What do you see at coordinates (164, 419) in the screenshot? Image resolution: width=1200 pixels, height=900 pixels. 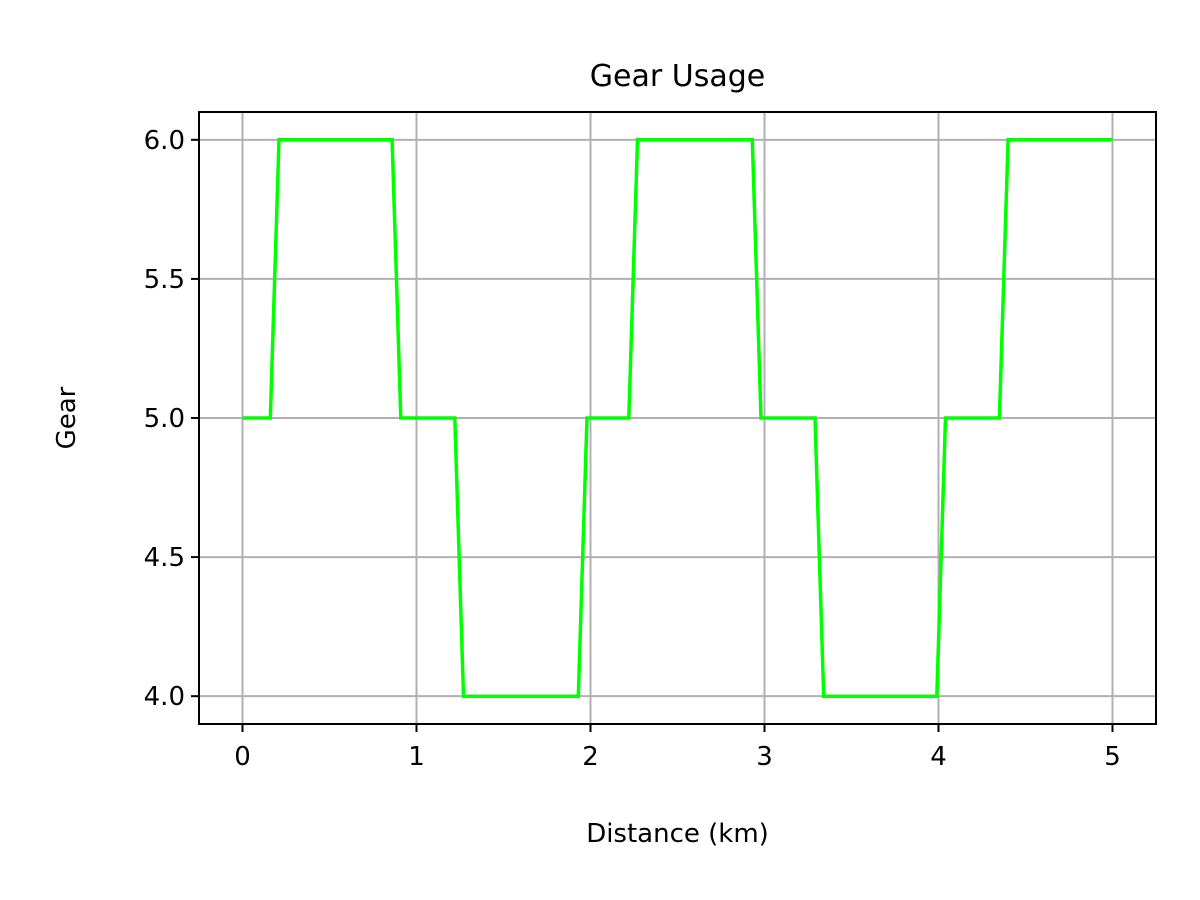 I see `y-tick-label: 5.0` at bounding box center [164, 419].